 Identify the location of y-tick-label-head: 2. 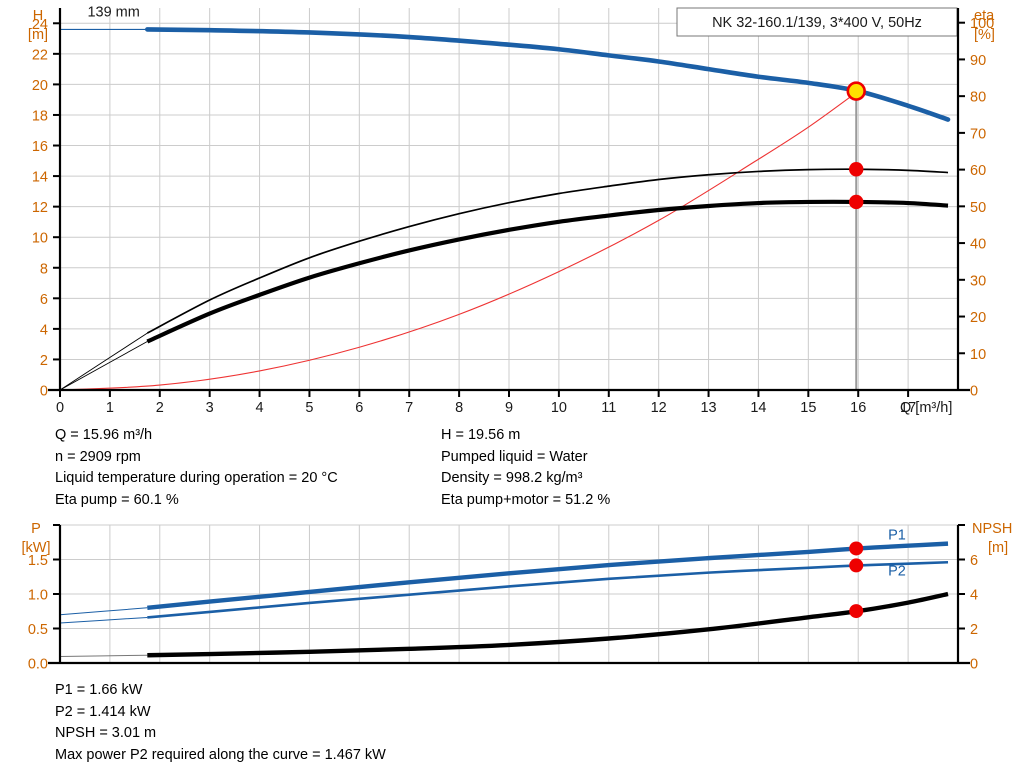
(44, 361).